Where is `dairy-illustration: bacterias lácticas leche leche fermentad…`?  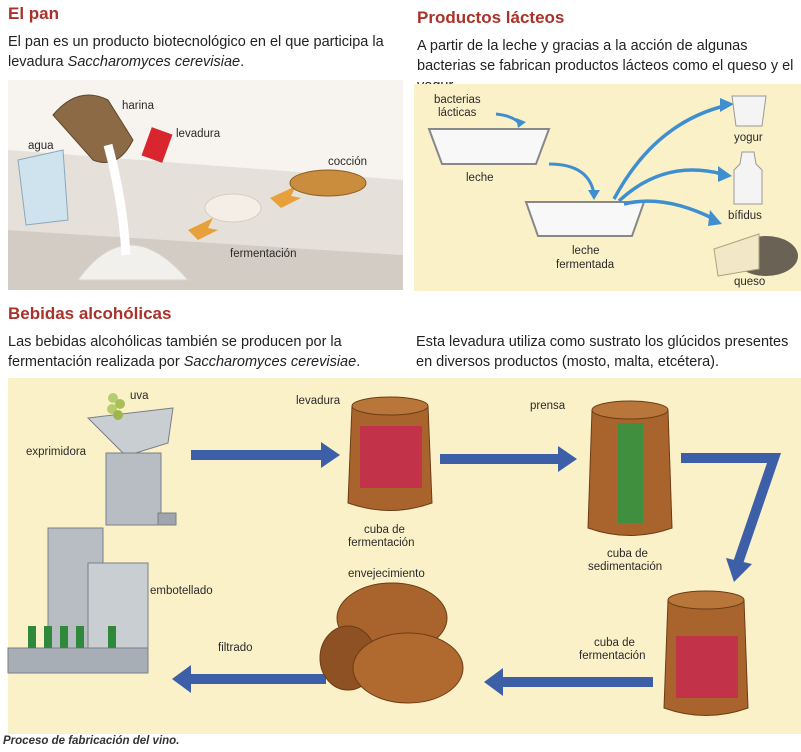
dairy-illustration: bacterias lácticas leche leche fermentad… is located at coordinates (607, 187).